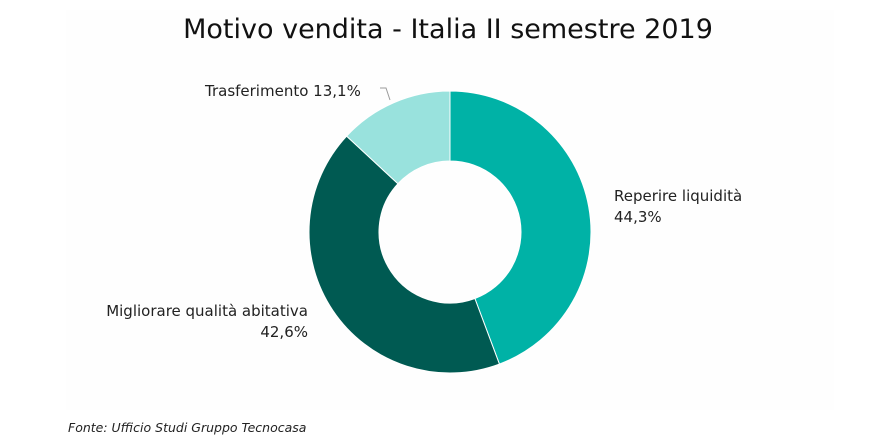 The height and width of the screenshot is (447, 896). Describe the element at coordinates (638, 217) in the screenshot. I see `value-reperire-liquidita: 44,3%` at that location.